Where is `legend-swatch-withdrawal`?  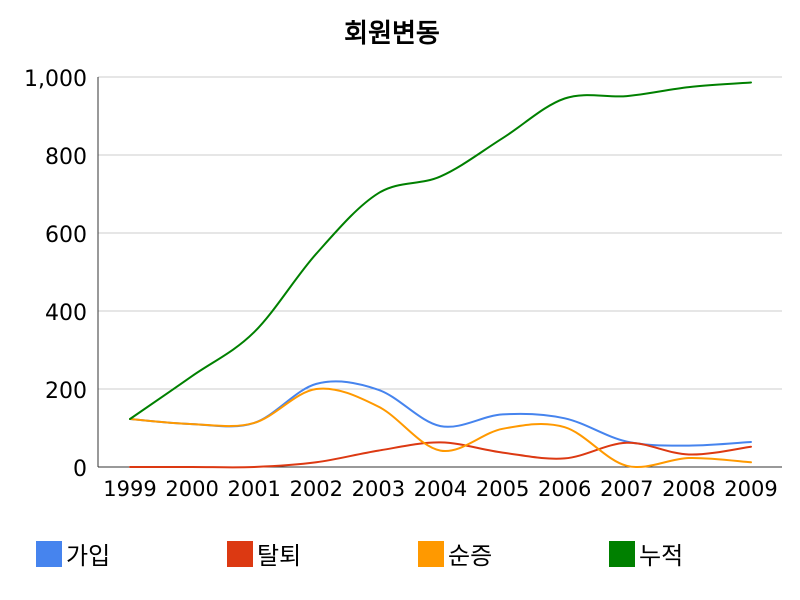 legend-swatch-withdrawal is located at coordinates (240, 553).